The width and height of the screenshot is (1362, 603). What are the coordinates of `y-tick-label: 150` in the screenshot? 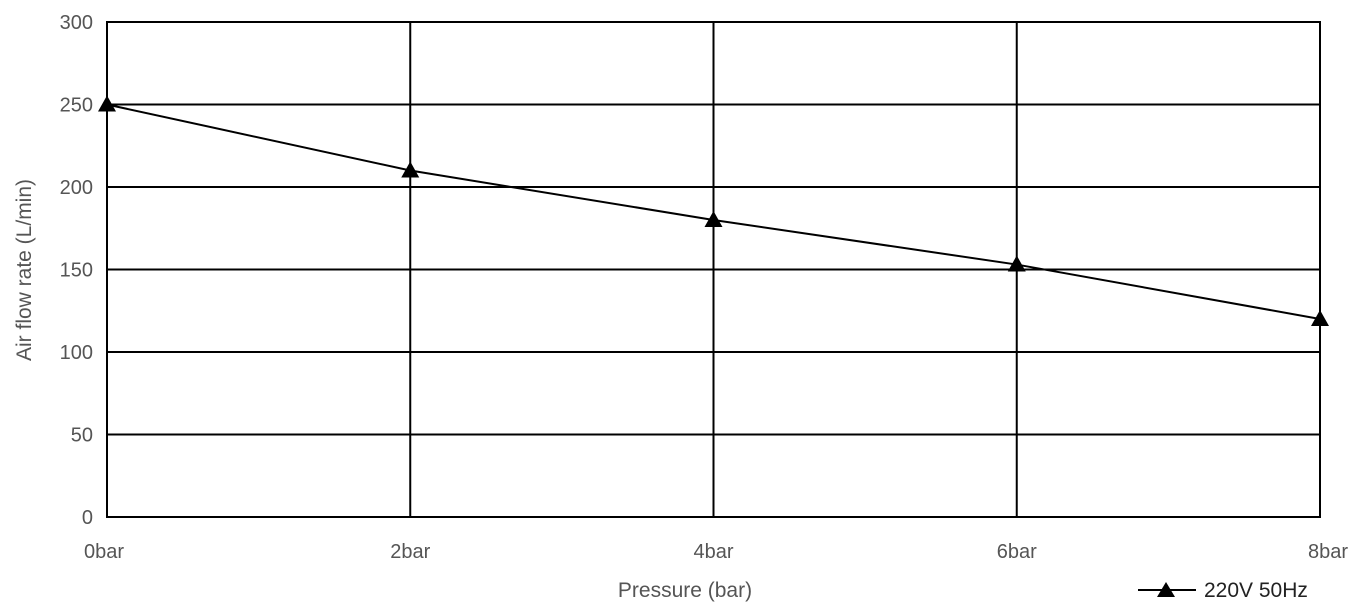 It's located at (76, 271).